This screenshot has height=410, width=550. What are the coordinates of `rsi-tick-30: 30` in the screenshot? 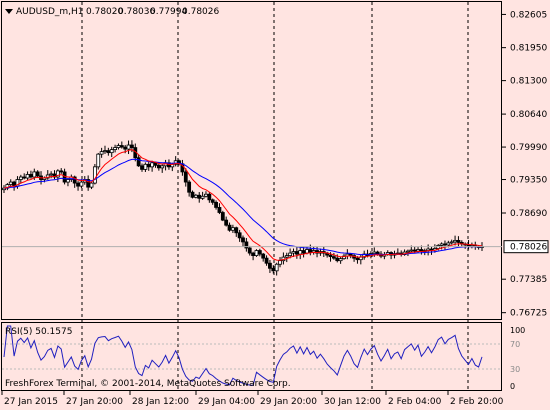 It's located at (515, 369).